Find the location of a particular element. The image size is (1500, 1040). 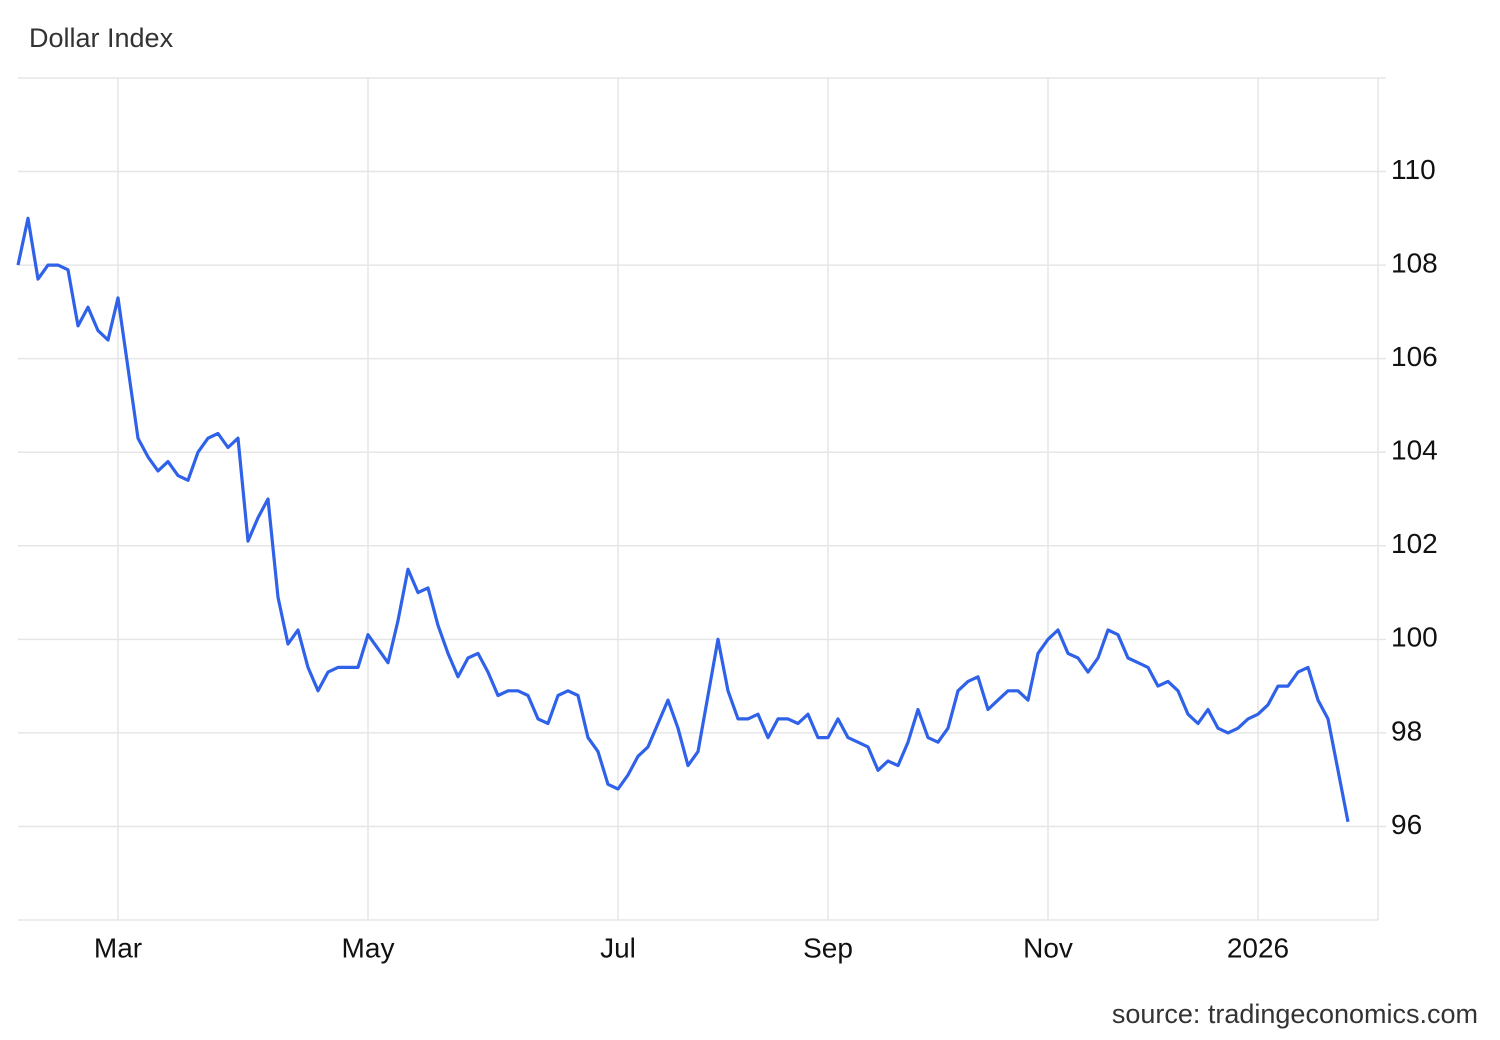

y-tick-label: 106 is located at coordinates (1414, 356).